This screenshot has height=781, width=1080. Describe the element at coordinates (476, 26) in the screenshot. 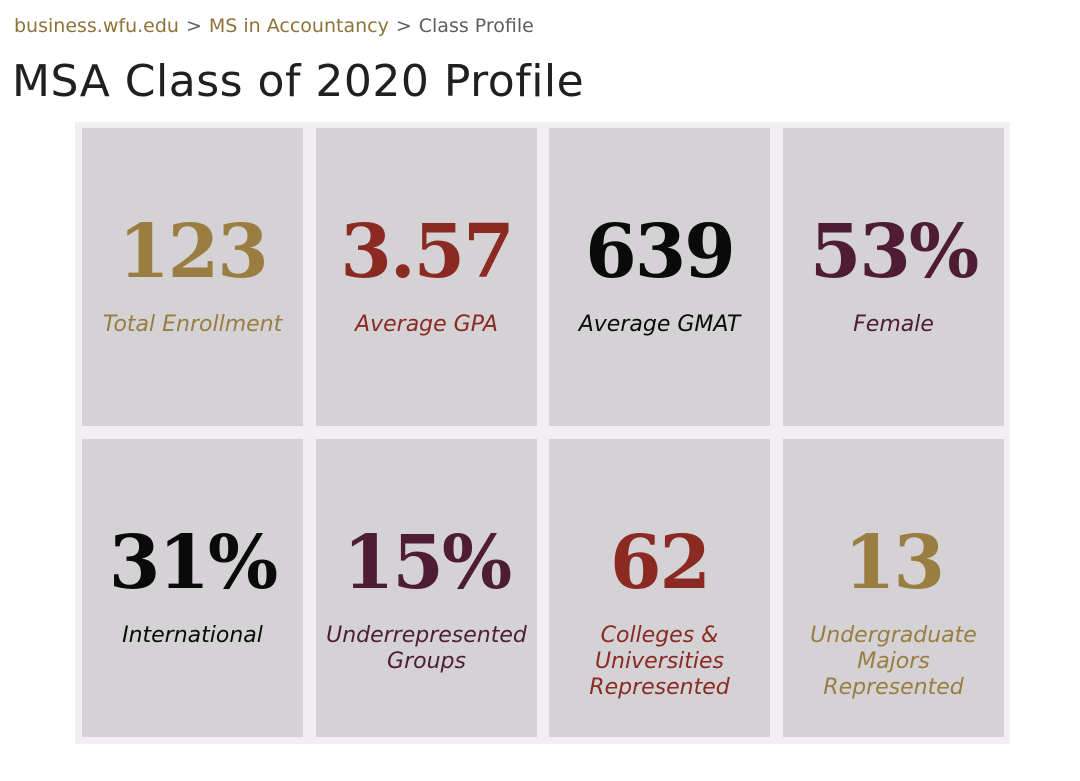

I see `breadcrumb-current: Class Profile` at that location.